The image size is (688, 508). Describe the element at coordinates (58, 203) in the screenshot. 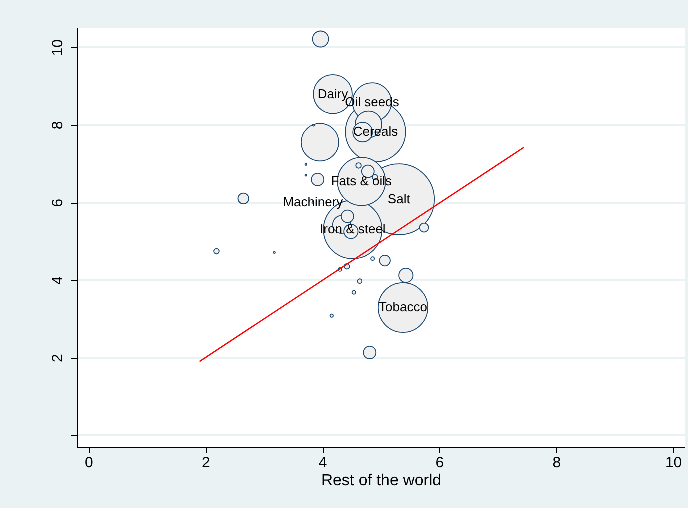

I see `y-tick-label: 6` at that location.